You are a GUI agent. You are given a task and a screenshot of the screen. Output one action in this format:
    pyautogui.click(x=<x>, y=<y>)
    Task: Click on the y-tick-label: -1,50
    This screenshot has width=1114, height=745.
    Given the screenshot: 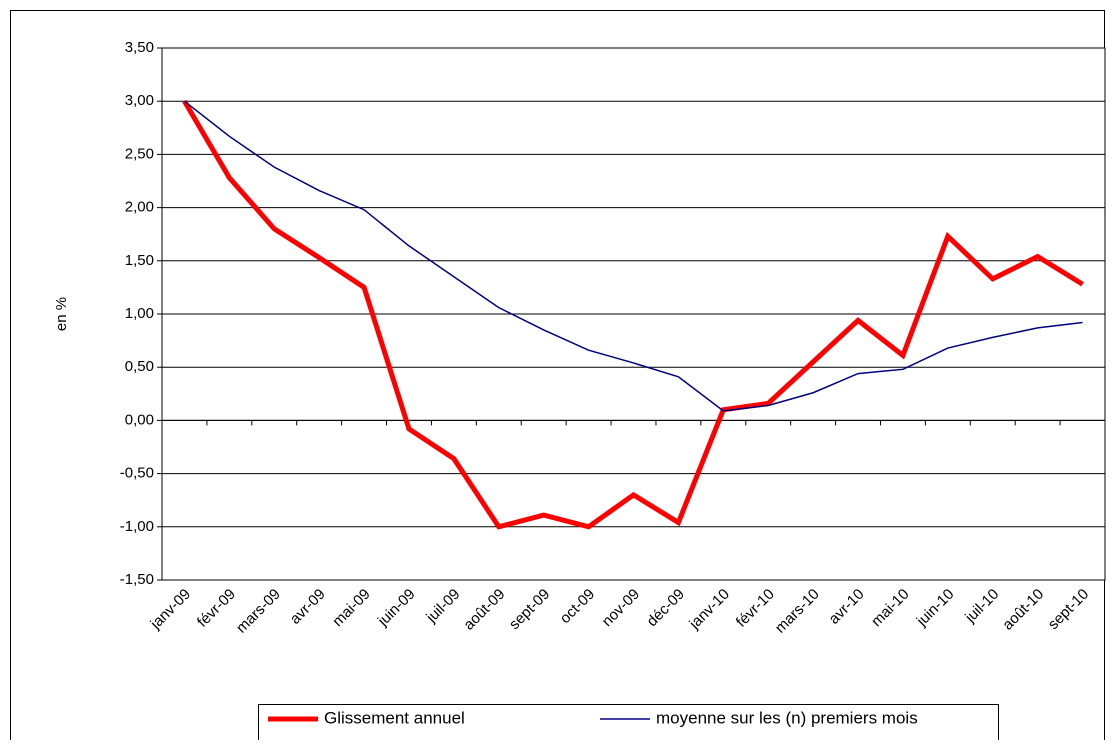 What is the action you would take?
    pyautogui.click(x=137, y=579)
    